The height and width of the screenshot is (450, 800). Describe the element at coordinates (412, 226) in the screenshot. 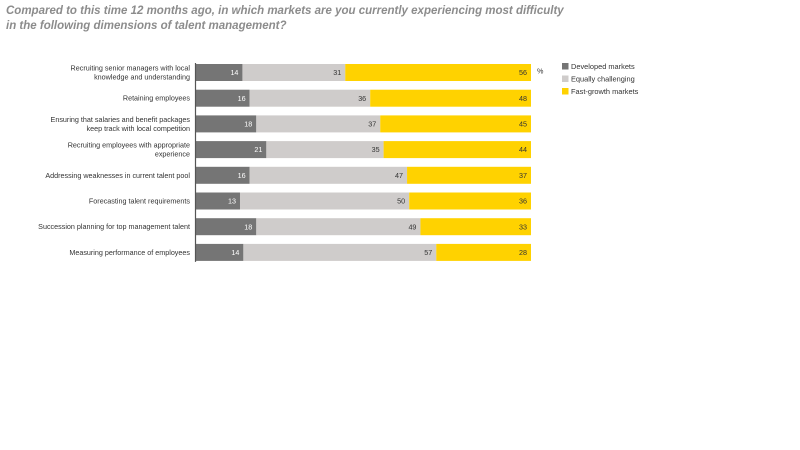

I see `data-label: 49` at that location.